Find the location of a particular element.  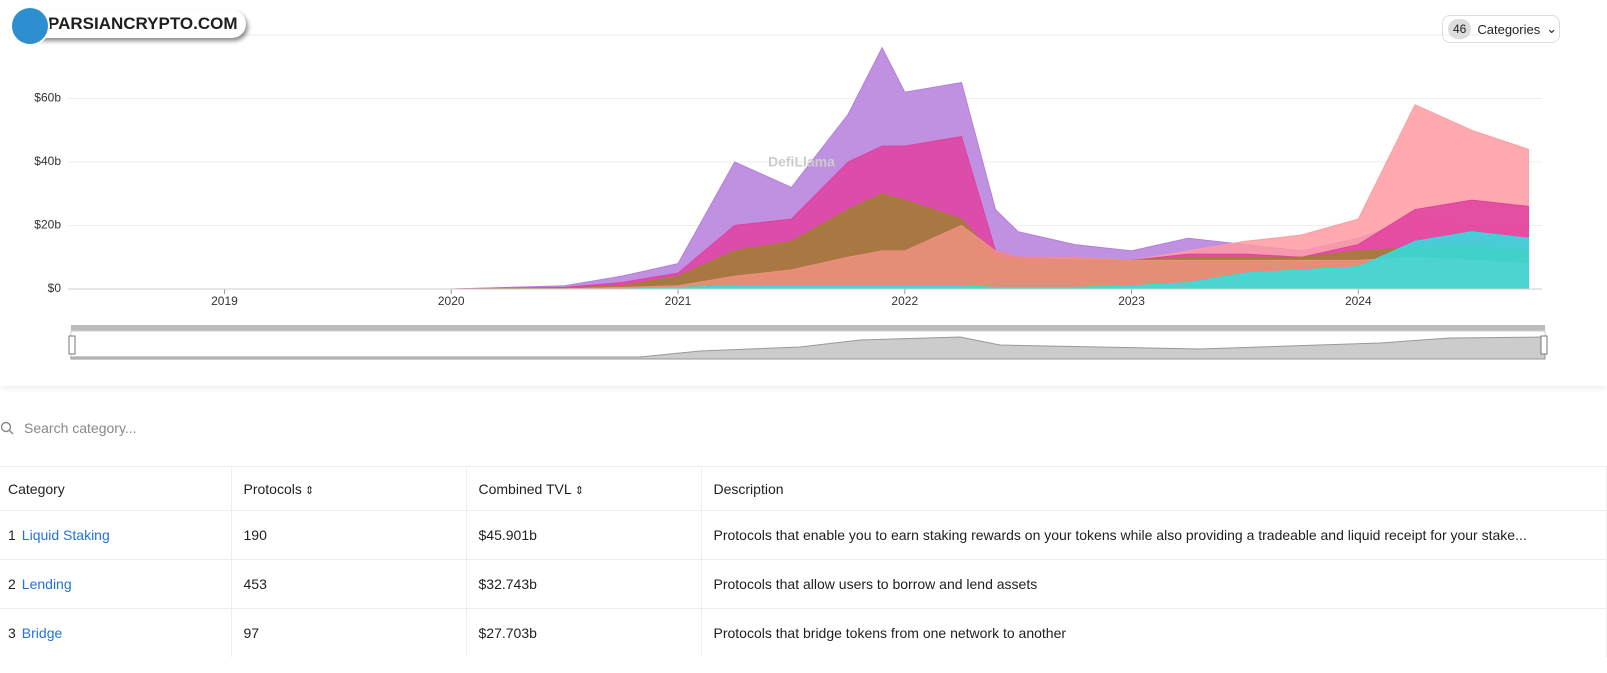

x-tick-label: 2023 is located at coordinates (1131, 301).